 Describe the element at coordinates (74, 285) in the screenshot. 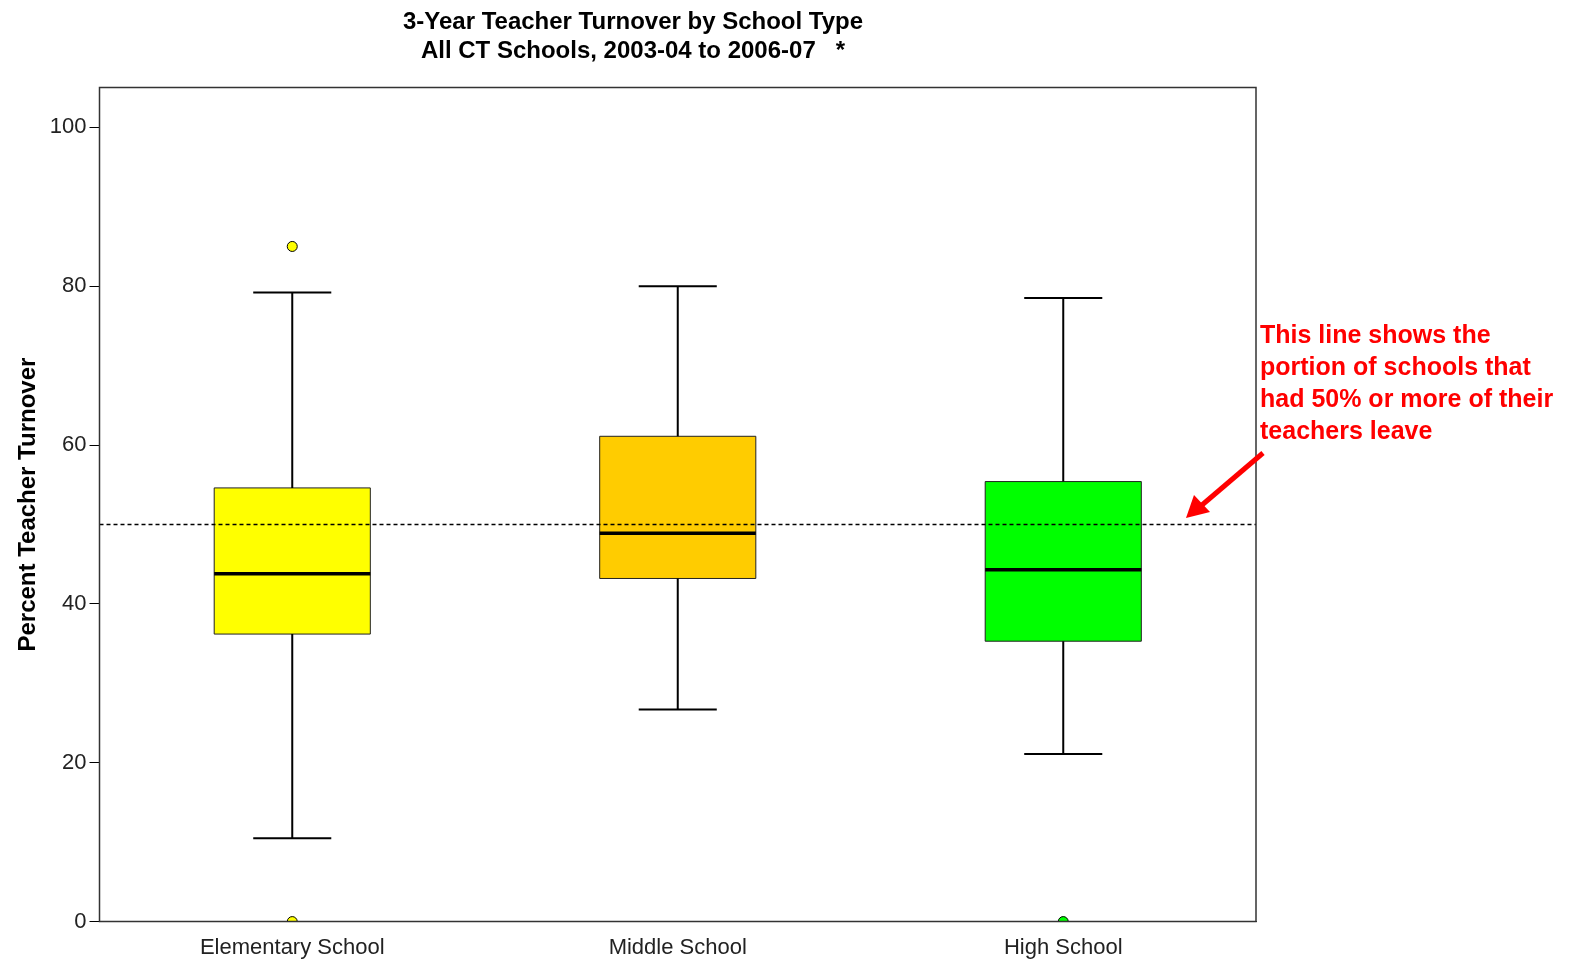

I see `y-tick-label: 80` at that location.